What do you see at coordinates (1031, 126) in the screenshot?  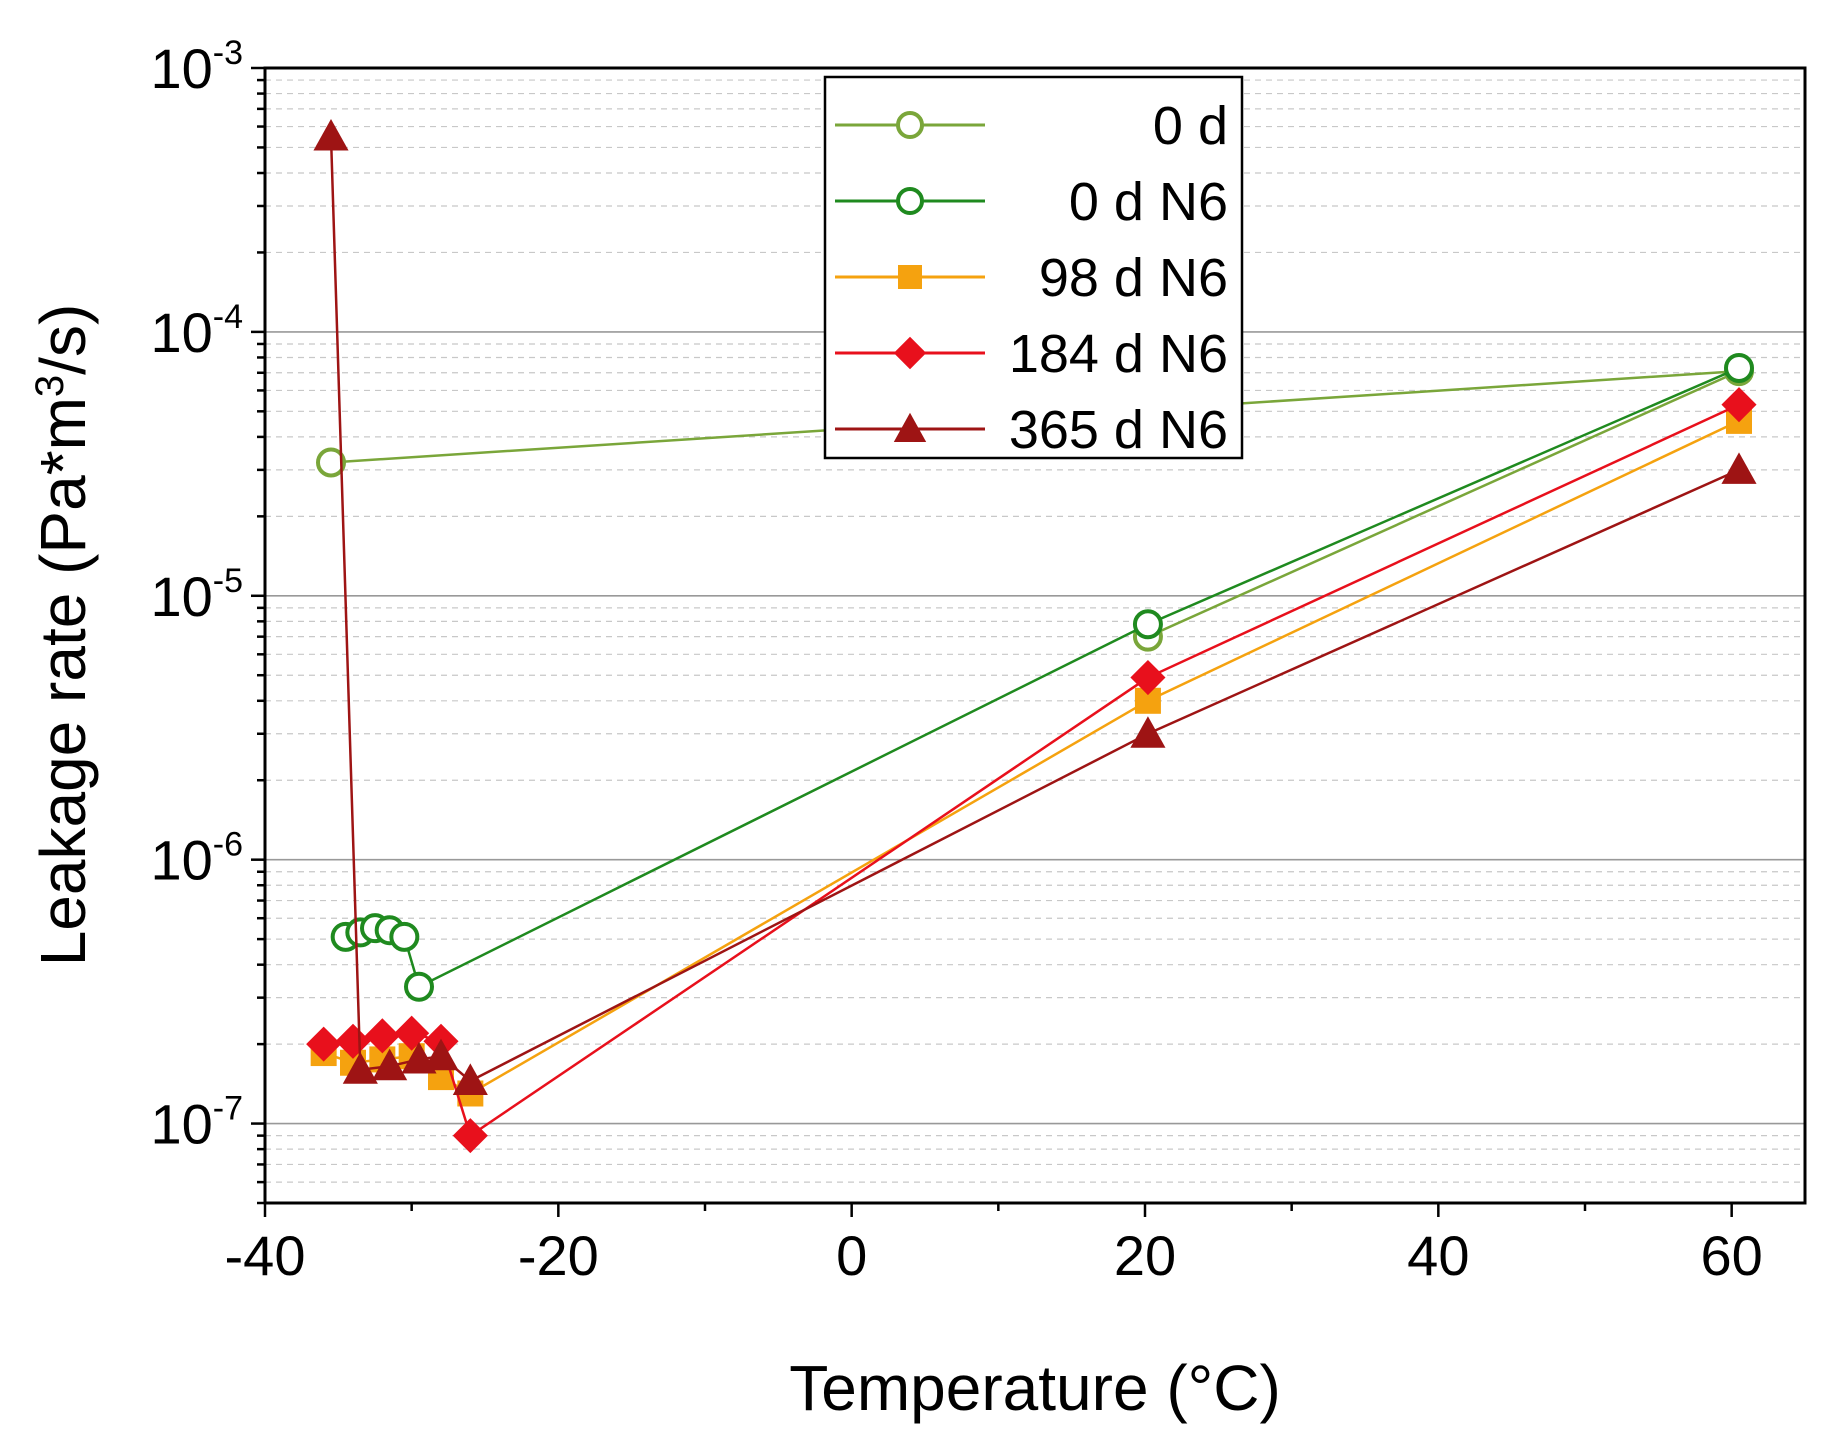 I see `legend-entry: 0 d` at bounding box center [1031, 126].